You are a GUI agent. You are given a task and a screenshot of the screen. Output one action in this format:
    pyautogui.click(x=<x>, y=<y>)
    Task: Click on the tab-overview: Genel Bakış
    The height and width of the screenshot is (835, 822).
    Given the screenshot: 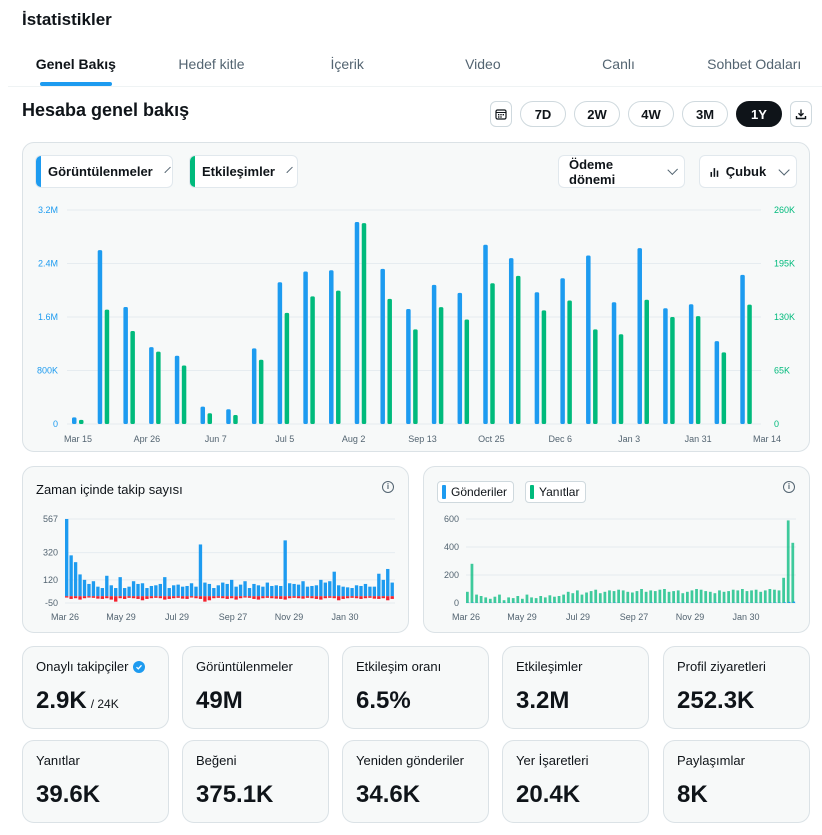 What is the action you would take?
    pyautogui.click(x=76, y=65)
    